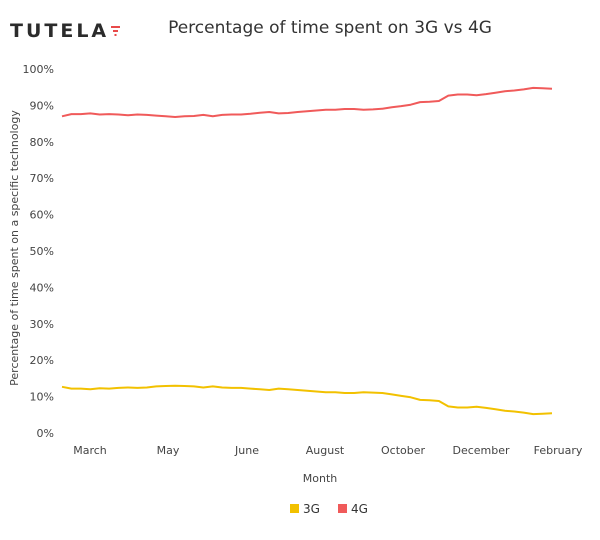 This screenshot has height=540, width=600. I want to click on y-tick-label: 80%, so click(42, 142).